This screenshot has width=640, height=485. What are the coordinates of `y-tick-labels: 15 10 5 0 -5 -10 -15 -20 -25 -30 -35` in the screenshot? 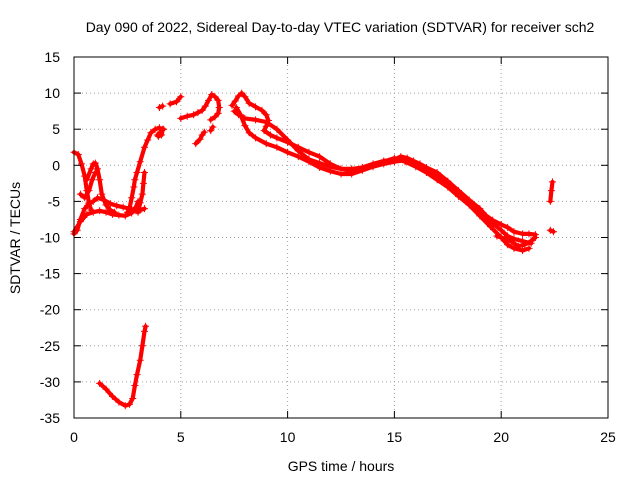 It's located at (50, 237).